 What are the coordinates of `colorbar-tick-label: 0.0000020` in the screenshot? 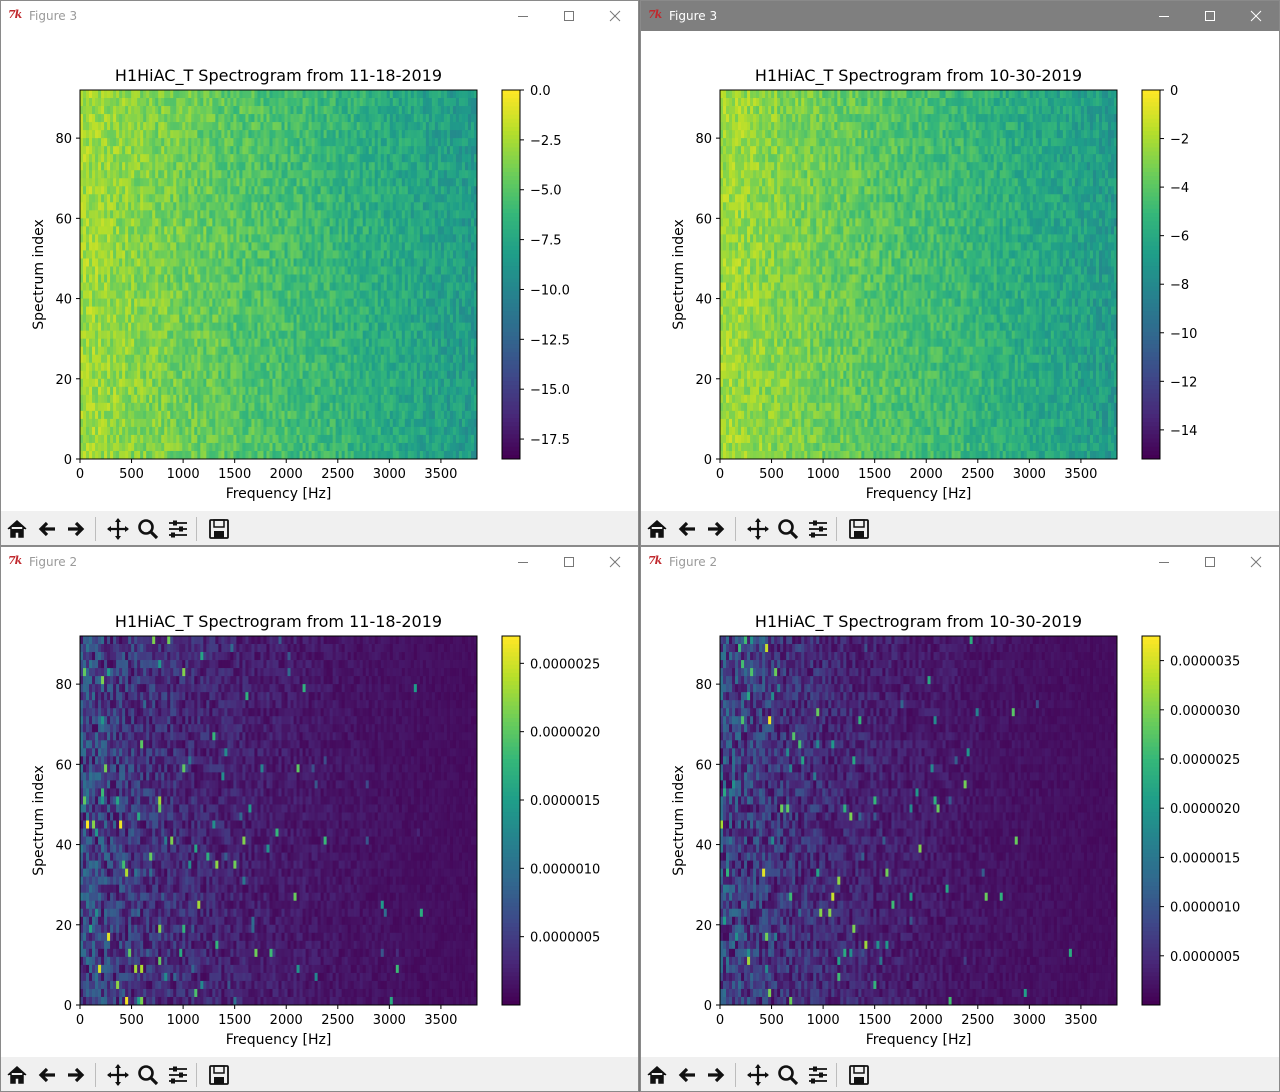 It's located at (565, 733).